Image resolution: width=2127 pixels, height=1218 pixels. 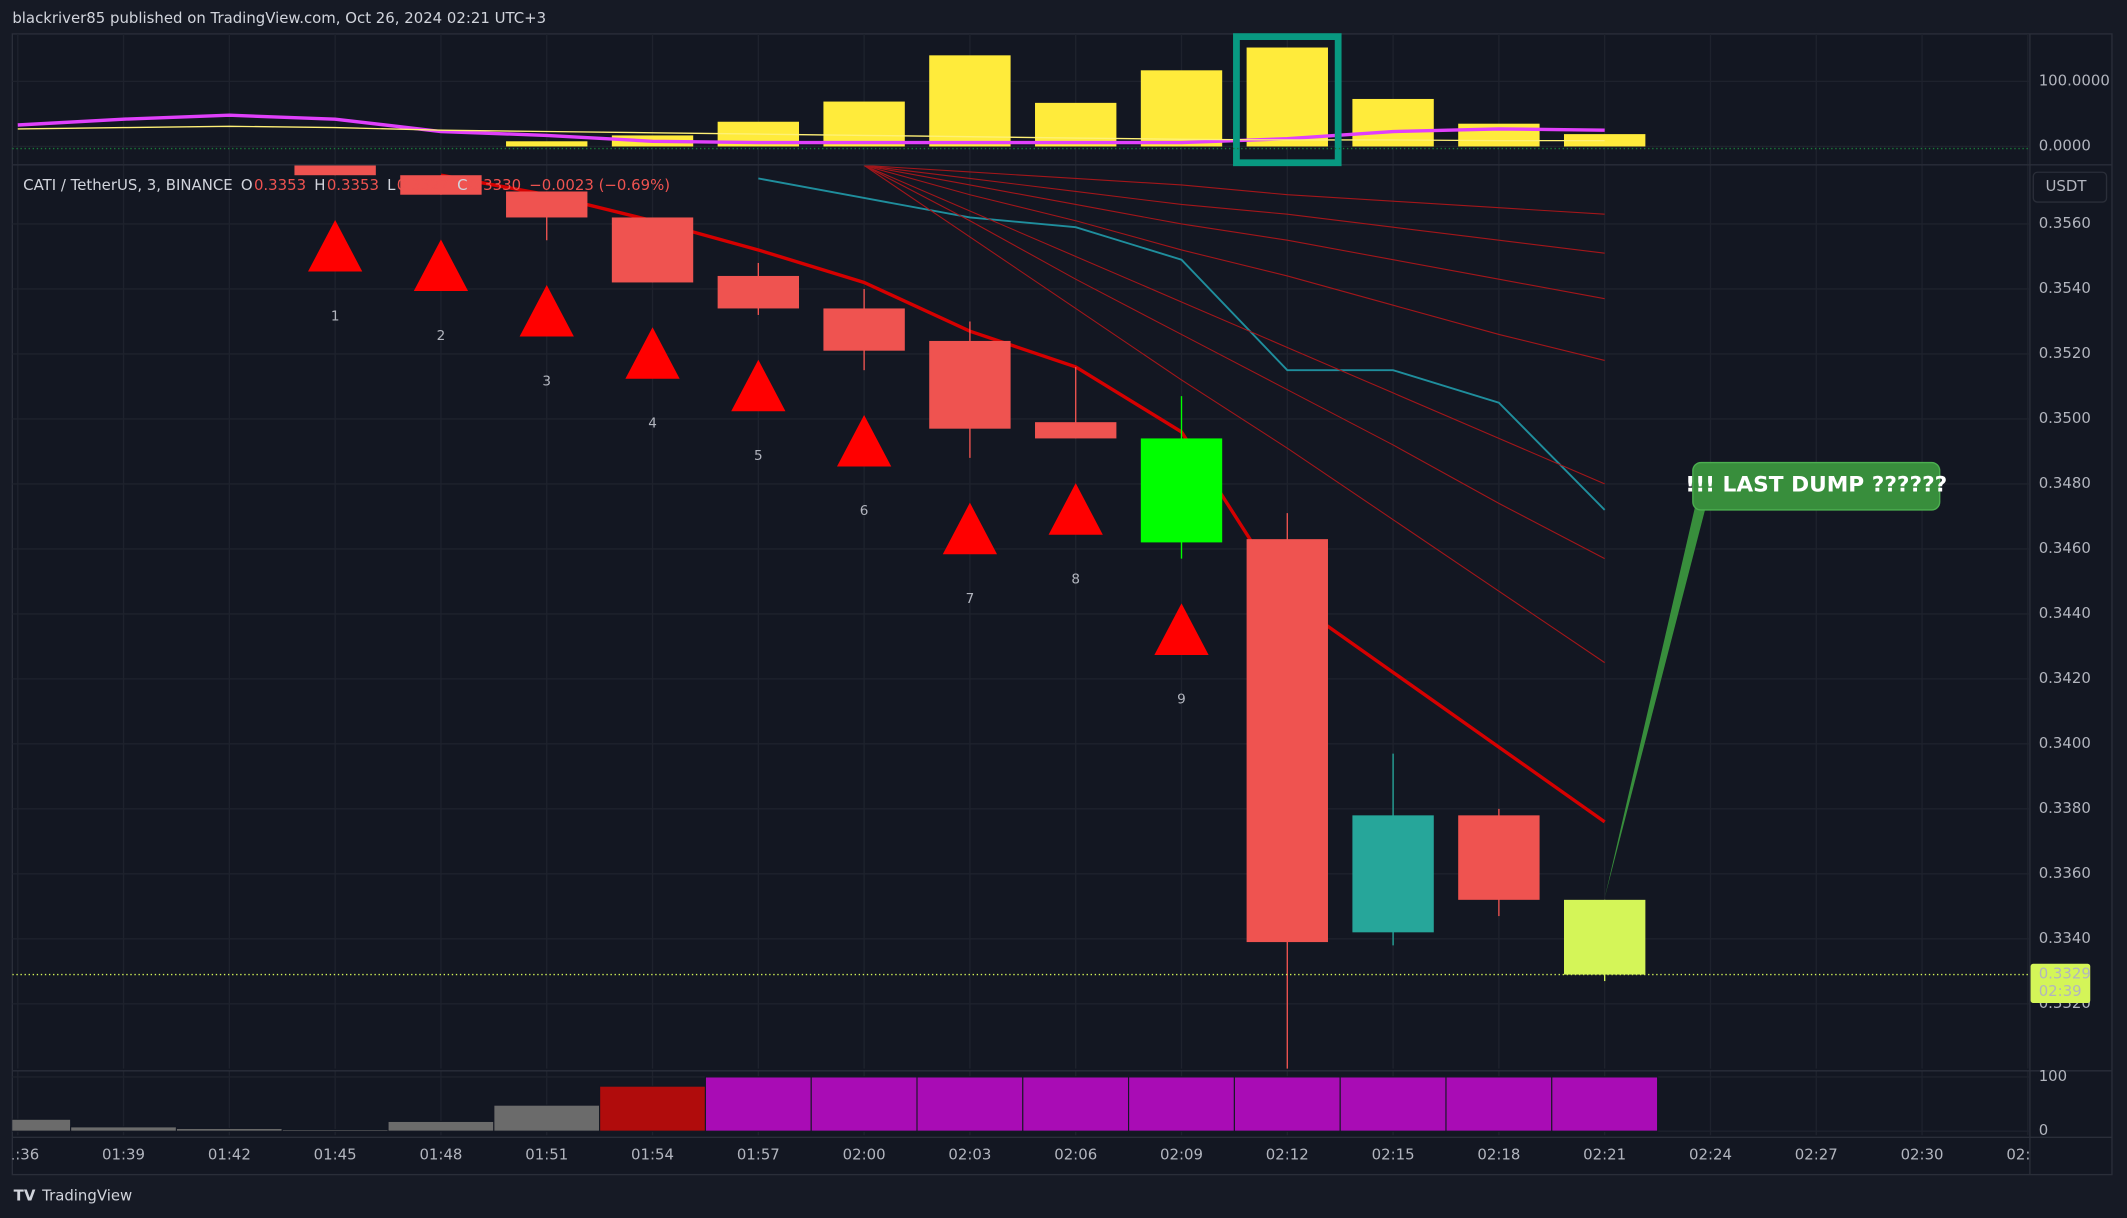 What do you see at coordinates (652, 1155) in the screenshot?
I see `x-tick-label: 01:54` at bounding box center [652, 1155].